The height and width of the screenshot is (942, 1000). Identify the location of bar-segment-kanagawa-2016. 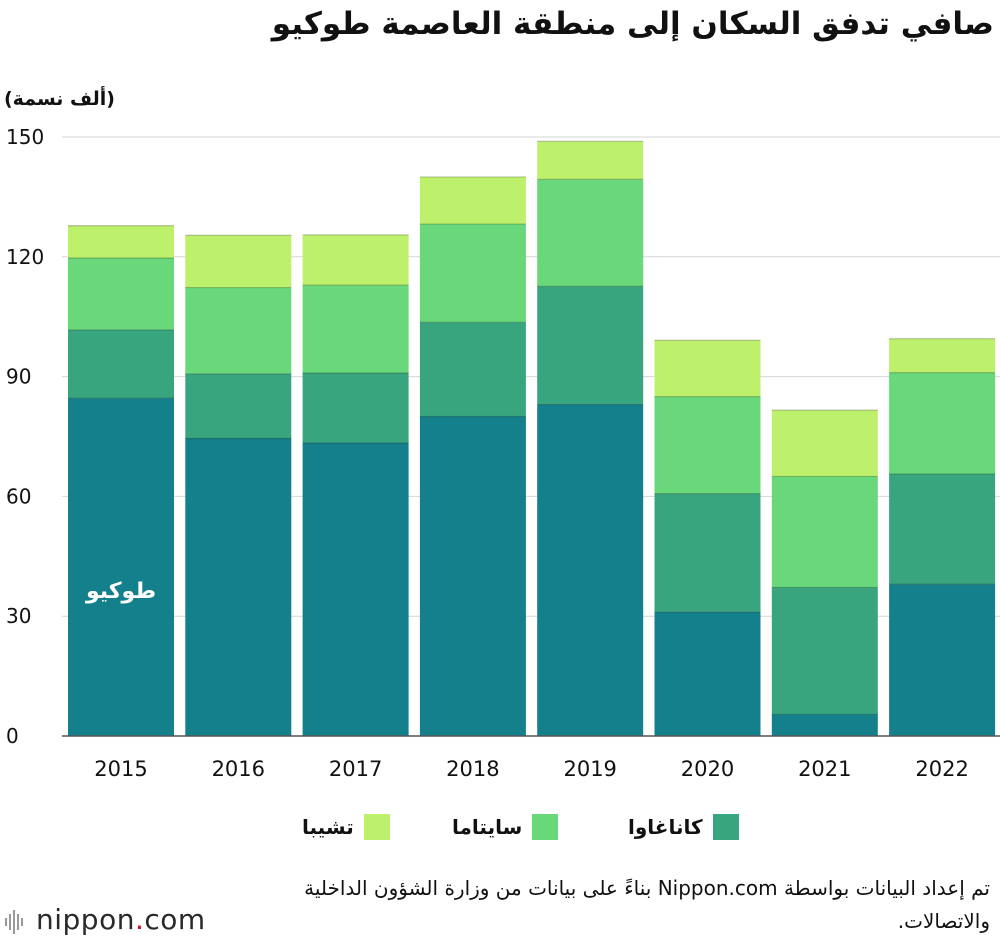
(238, 406).